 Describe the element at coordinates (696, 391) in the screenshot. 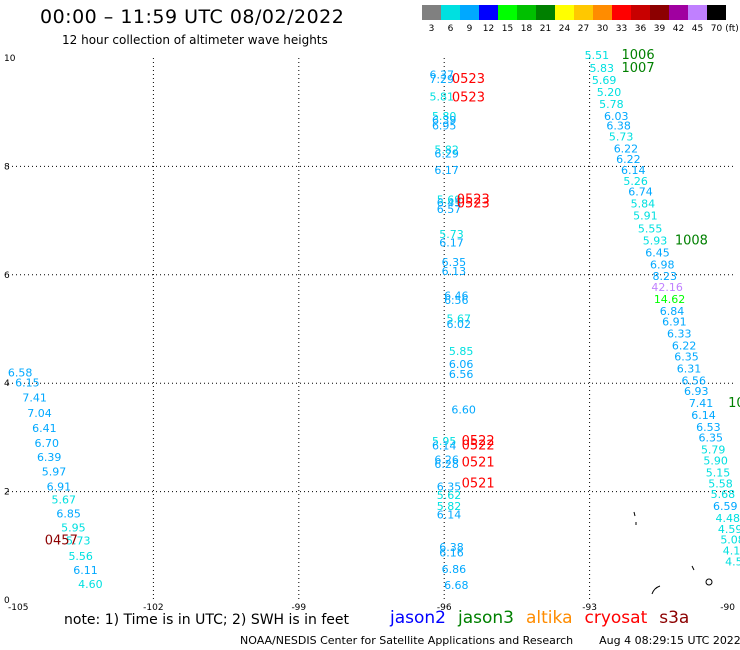

I see `swh-value: 6.93` at that location.